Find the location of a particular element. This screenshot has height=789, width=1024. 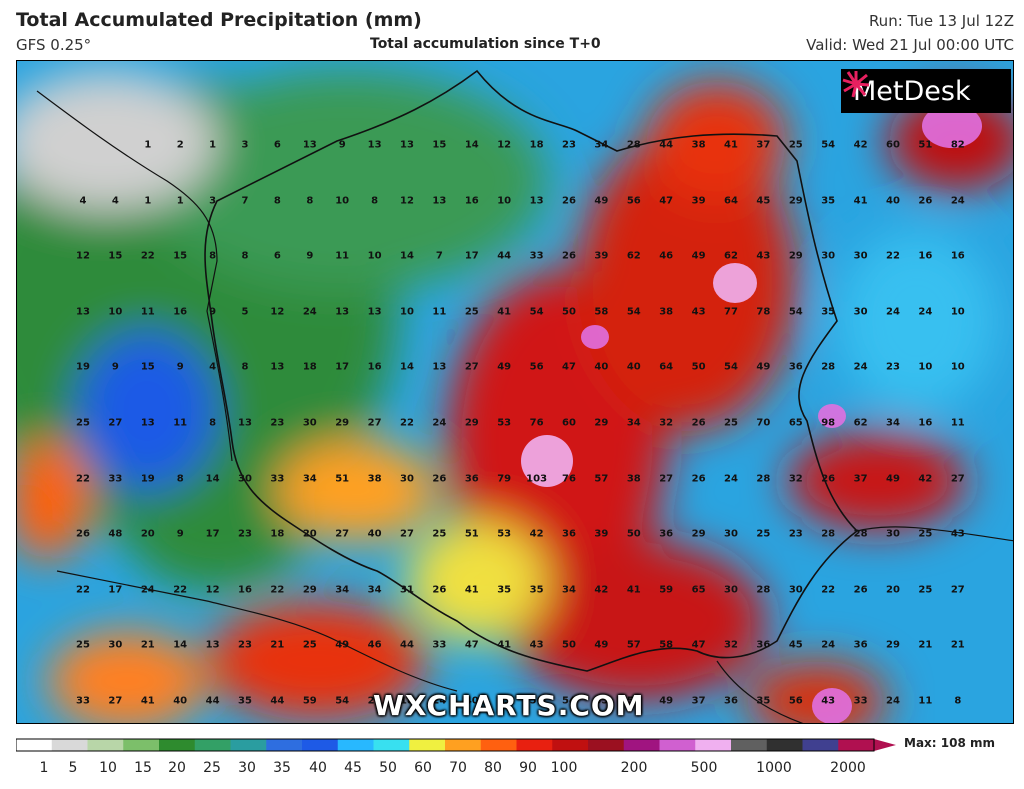

watermark: WXCHARTS.COM is located at coordinates (509, 705).